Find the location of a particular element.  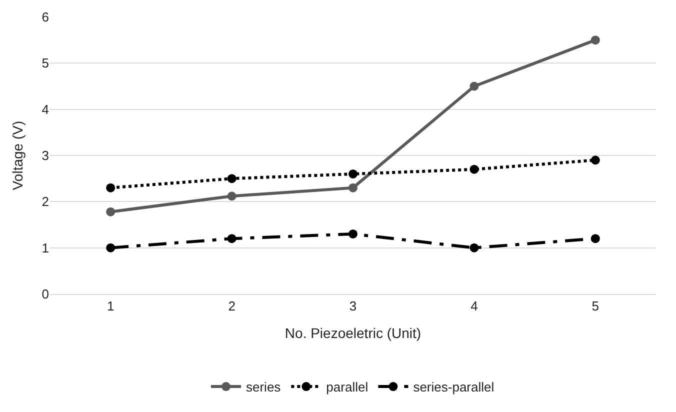

x-tick-label: 1 is located at coordinates (110, 306).